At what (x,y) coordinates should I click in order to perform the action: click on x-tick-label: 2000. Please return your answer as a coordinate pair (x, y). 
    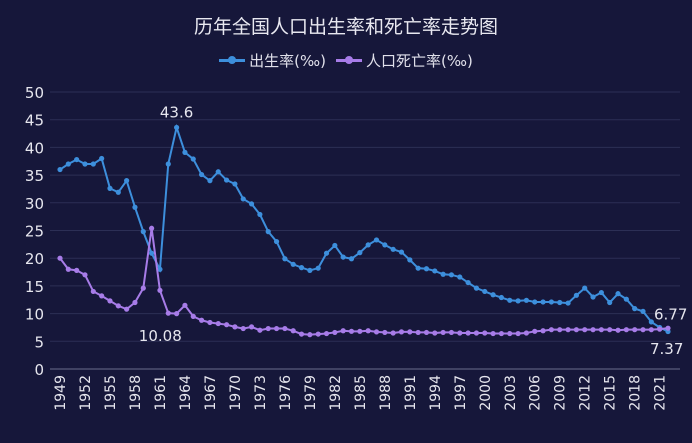
    Looking at the image, I should click on (486, 393).